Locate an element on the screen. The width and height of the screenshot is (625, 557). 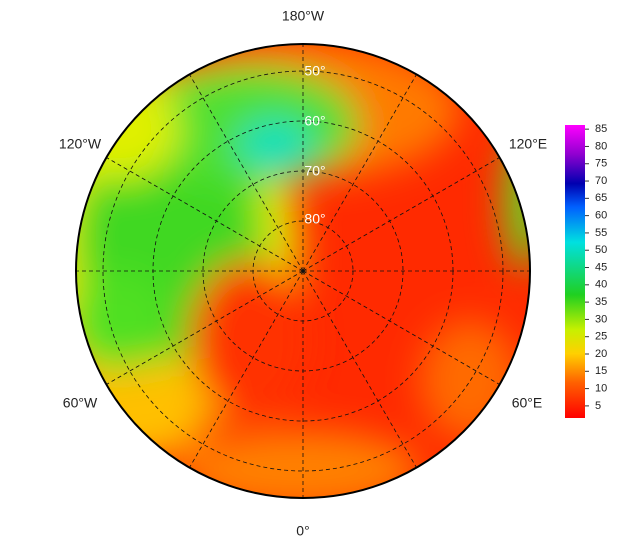
colorbar-tick-label: 85 is located at coordinates (601, 129).